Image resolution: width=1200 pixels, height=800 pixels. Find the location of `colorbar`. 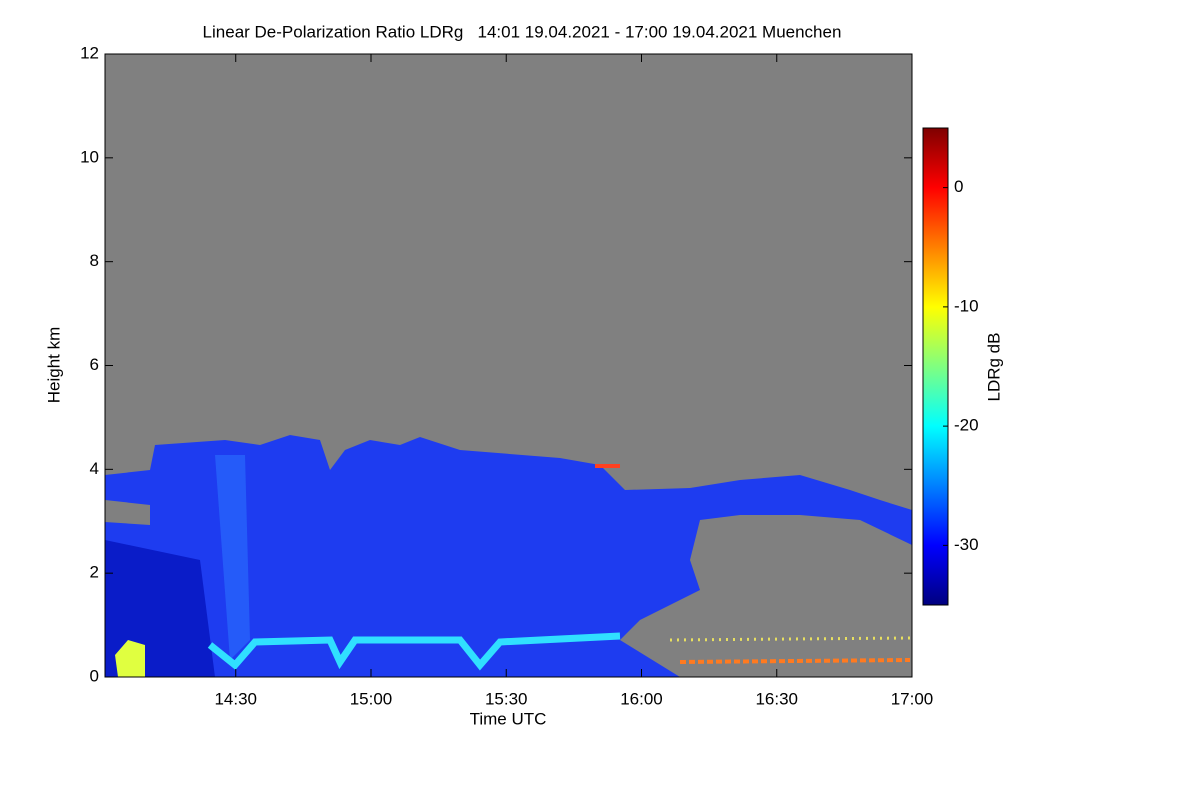

colorbar is located at coordinates (935, 366).